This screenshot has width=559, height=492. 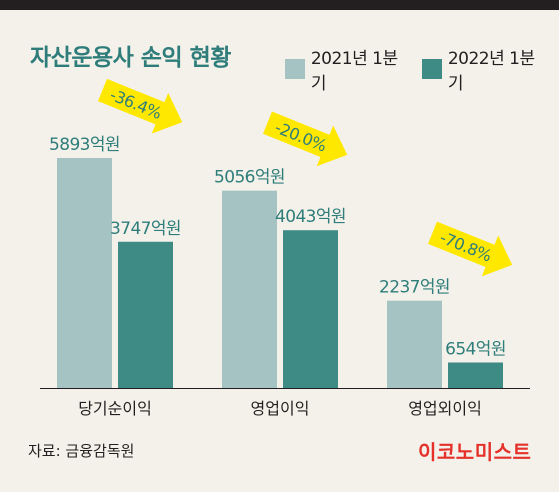 I want to click on change-arrow-shape-net-income, so click(x=140, y=106).